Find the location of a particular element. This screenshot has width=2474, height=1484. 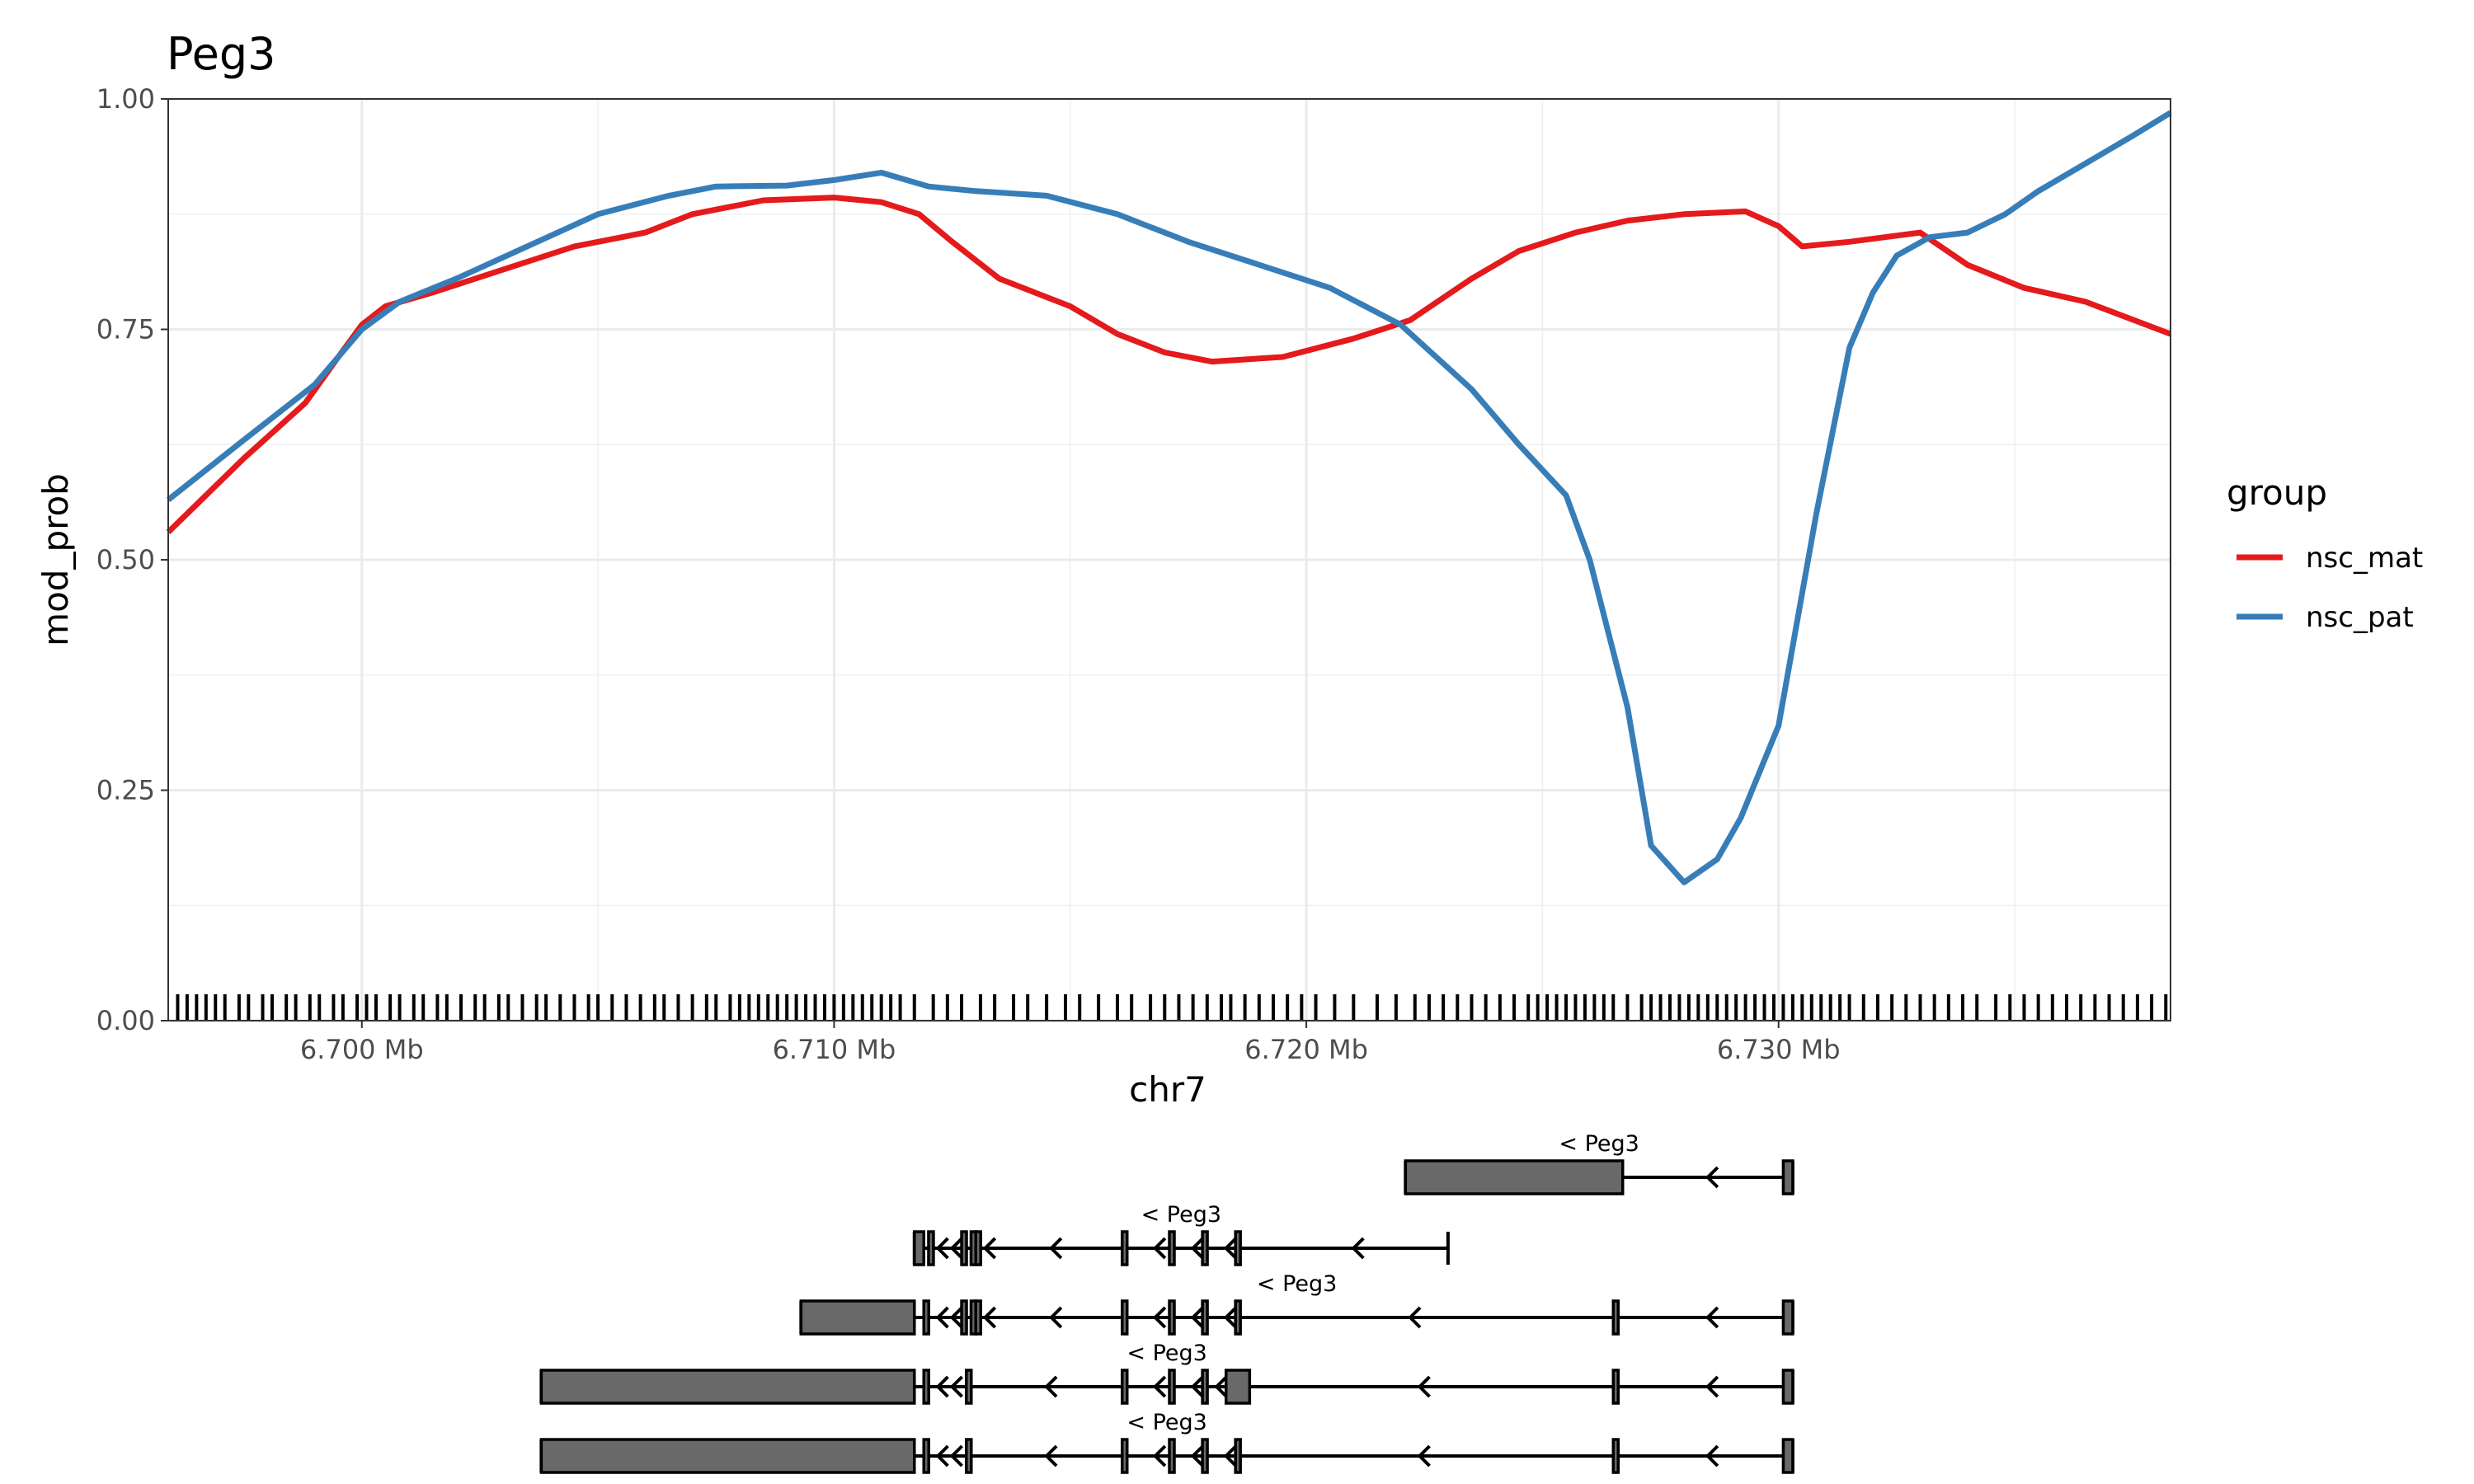

y-tick-label: 0.50 is located at coordinates (125, 559).